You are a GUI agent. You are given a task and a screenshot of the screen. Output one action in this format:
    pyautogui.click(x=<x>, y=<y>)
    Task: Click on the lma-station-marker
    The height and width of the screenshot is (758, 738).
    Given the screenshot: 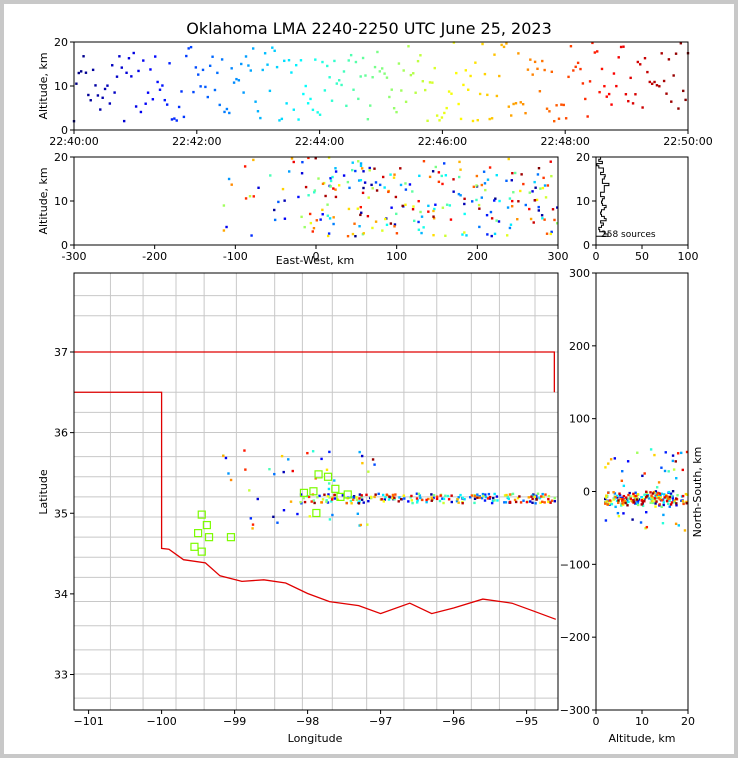 What is the action you would take?
    pyautogui.click(x=318, y=474)
    